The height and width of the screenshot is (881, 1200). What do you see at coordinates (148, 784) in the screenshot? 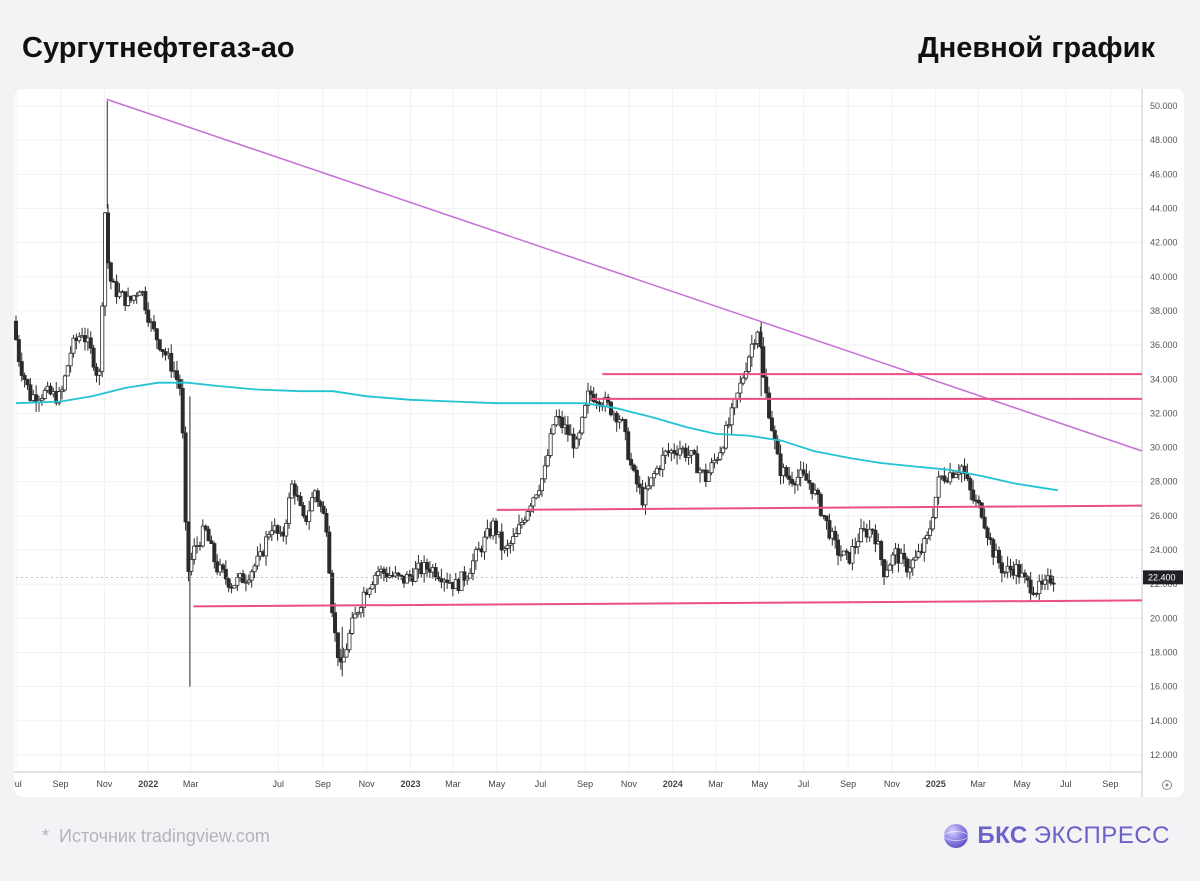
I see `x-tick-label: 2022` at bounding box center [148, 784].